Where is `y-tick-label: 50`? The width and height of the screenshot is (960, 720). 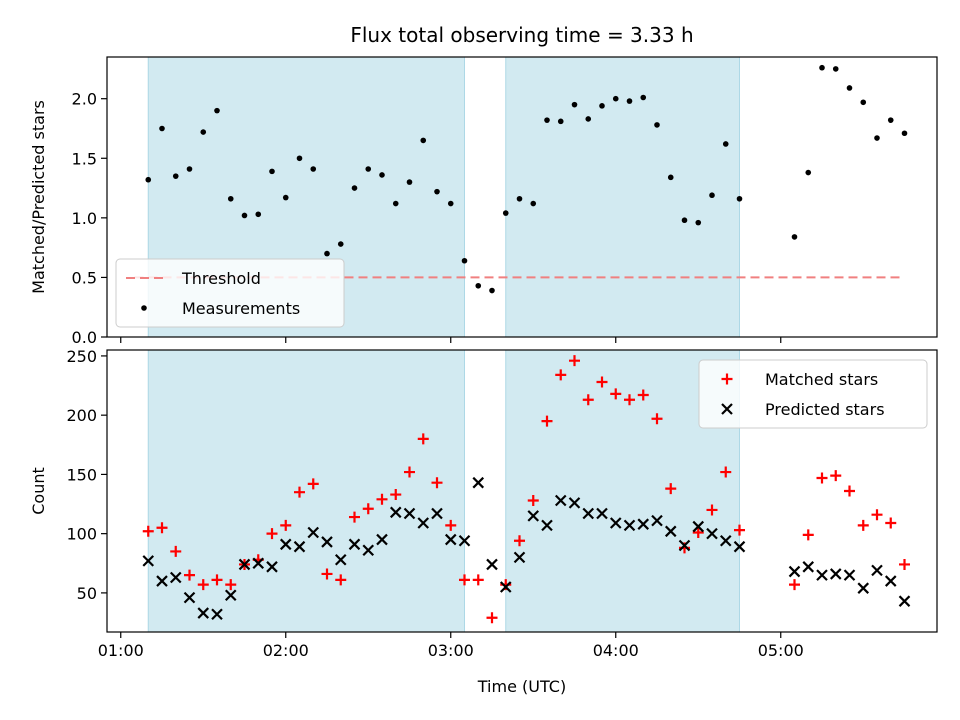
y-tick-label: 50 is located at coordinates (87, 593).